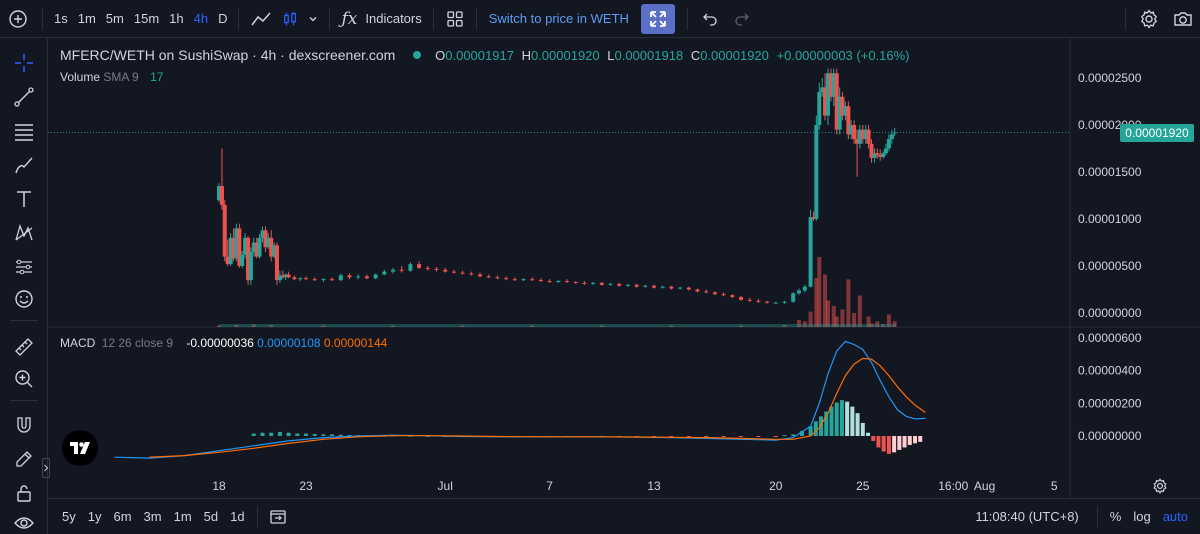  Describe the element at coordinates (201, 18) in the screenshot. I see `timeframe-4h: 4h` at that location.